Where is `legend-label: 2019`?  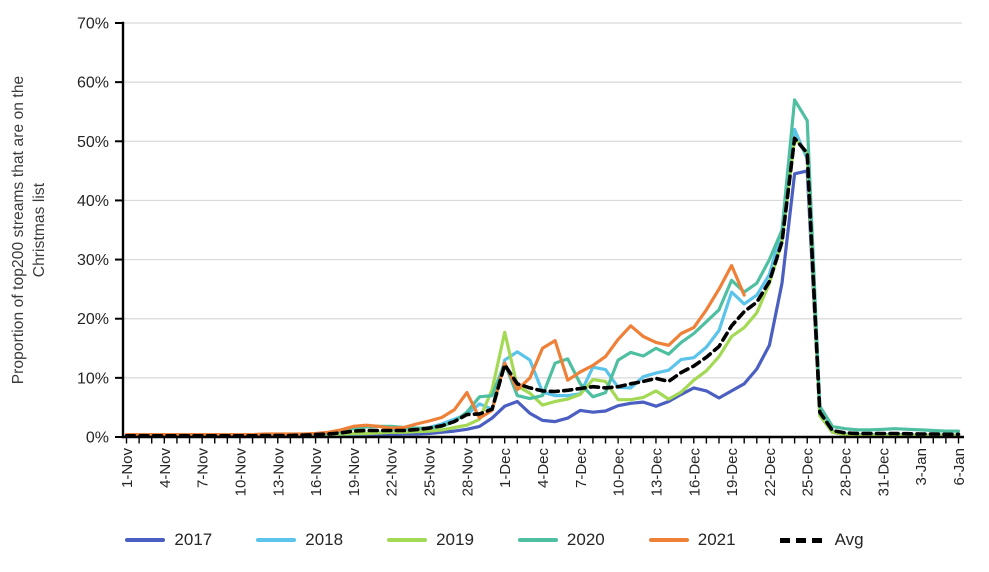
legend-label: 2019 is located at coordinates (455, 539).